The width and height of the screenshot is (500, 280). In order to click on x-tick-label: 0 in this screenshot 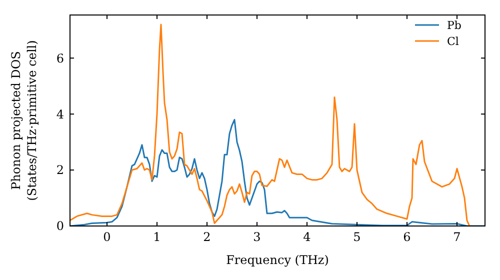, I will do `click(107, 237)`.